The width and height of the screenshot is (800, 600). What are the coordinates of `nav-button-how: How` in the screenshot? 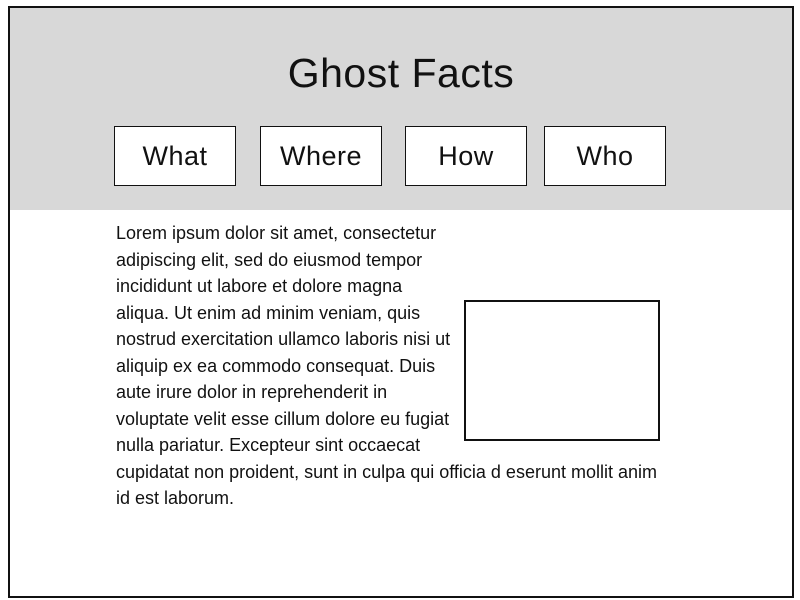 It's located at (466, 156).